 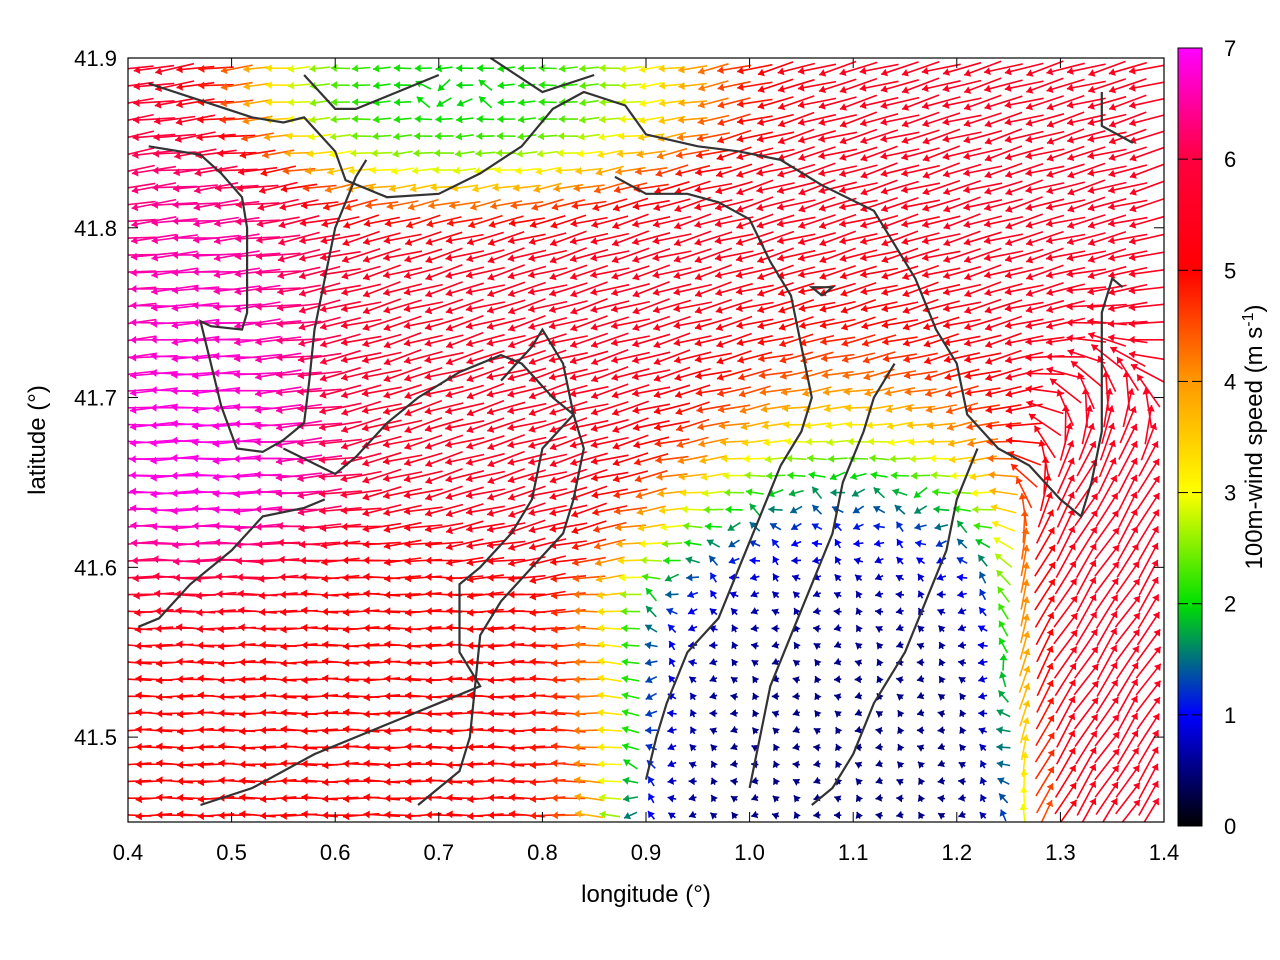 I want to click on contour-line, so click(x=231, y=563).